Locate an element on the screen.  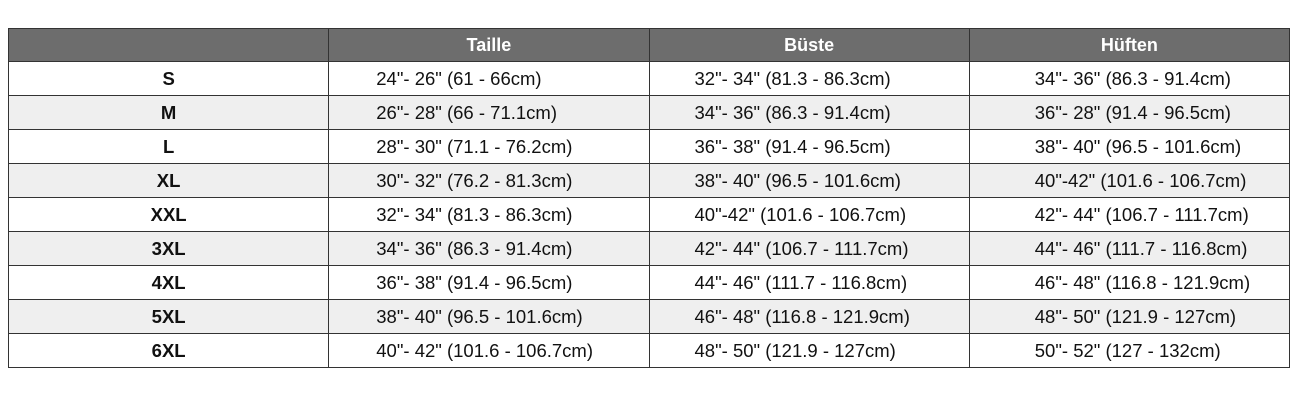
taille-cell: 28"- 30" (71.1 - 76.2cm) is located at coordinates (489, 146).